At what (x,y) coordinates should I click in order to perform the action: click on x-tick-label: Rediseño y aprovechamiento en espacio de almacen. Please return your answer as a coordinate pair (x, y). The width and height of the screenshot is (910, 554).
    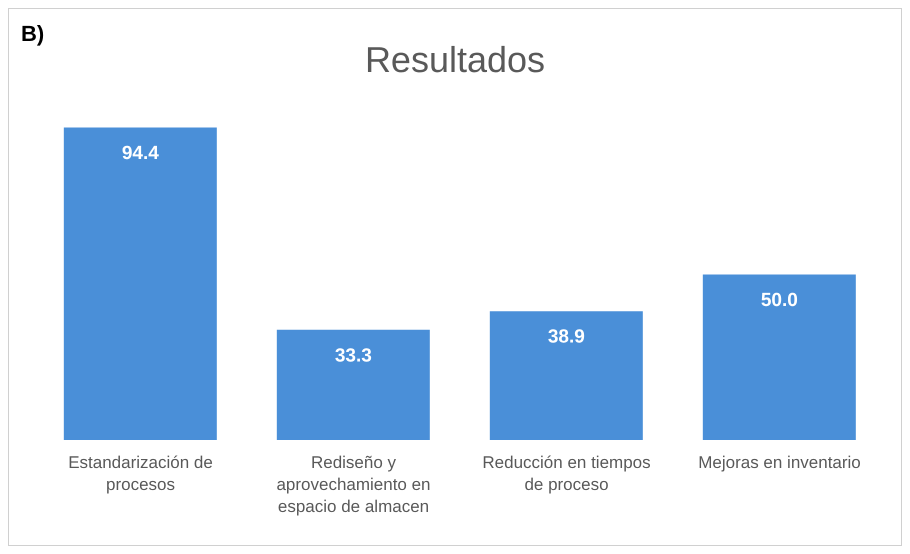
    Looking at the image, I should click on (353, 484).